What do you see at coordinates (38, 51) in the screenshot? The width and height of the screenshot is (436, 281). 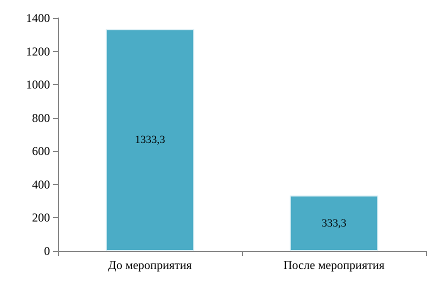 I see `y-tick-label: 1200` at bounding box center [38, 51].